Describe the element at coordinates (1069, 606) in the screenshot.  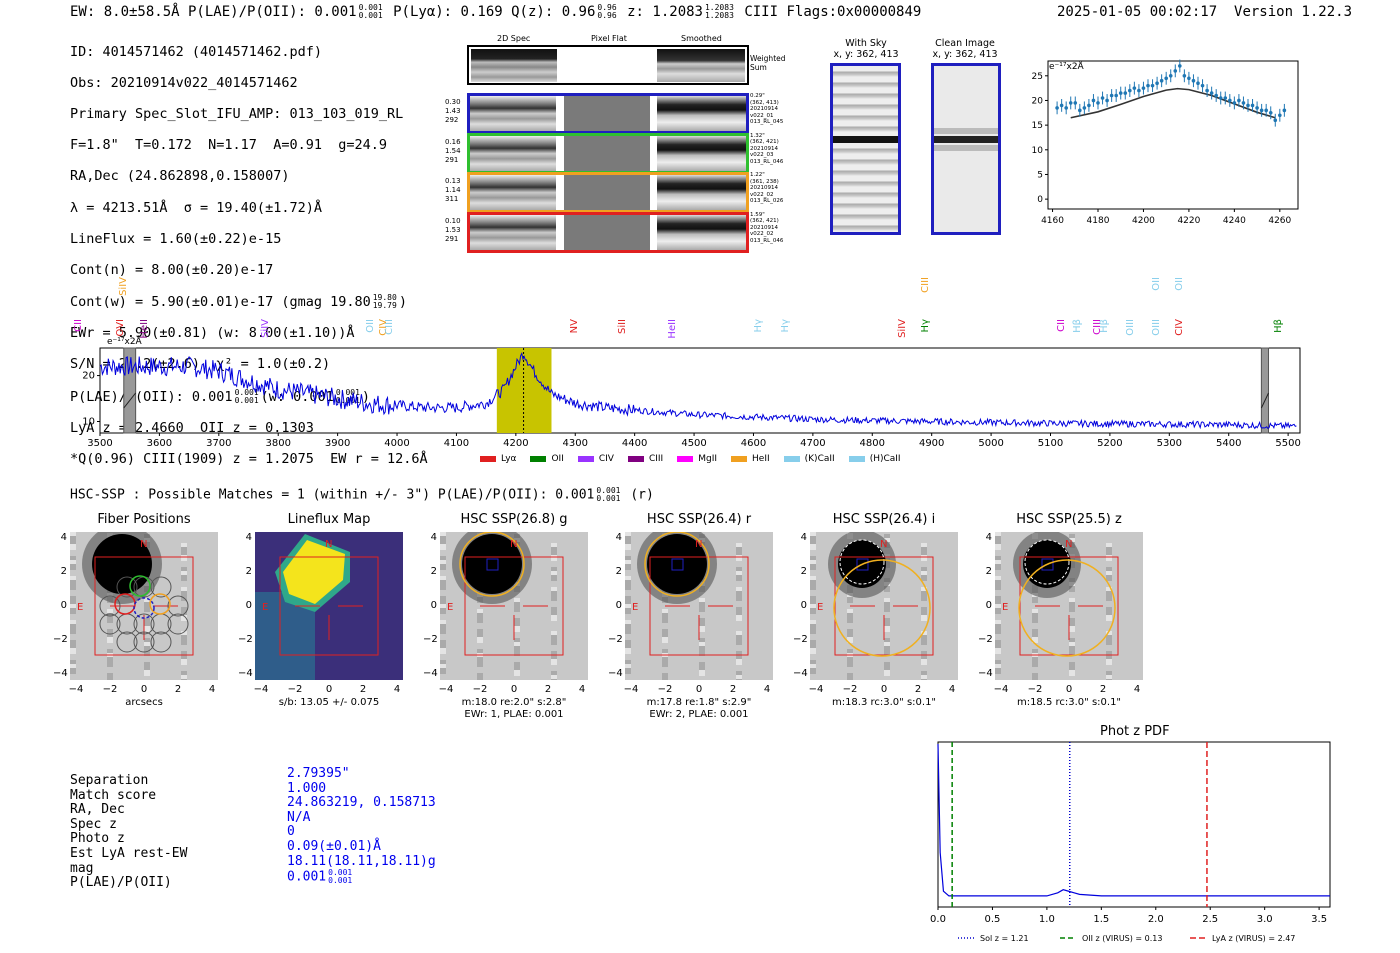
I see `stamp-image-5: NE` at that location.